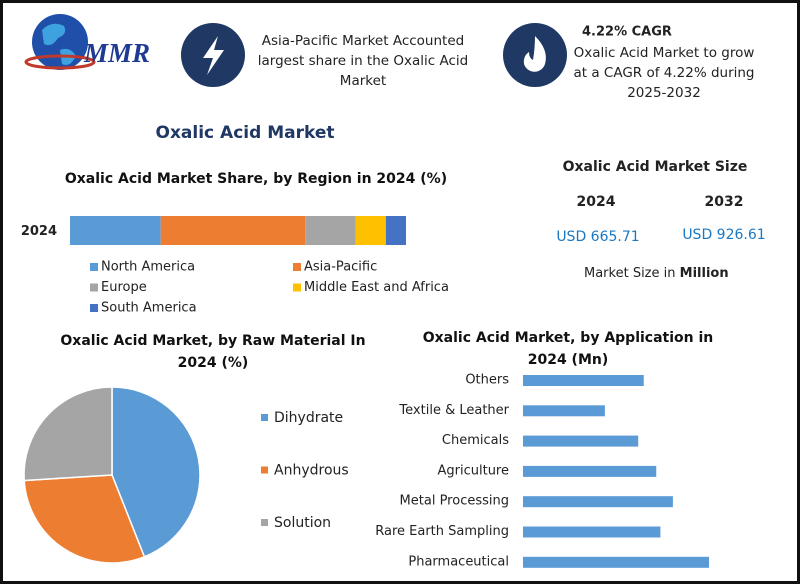 This screenshot has height=584, width=800. What do you see at coordinates (534, 54) in the screenshot?
I see `flame-icon` at bounding box center [534, 54].